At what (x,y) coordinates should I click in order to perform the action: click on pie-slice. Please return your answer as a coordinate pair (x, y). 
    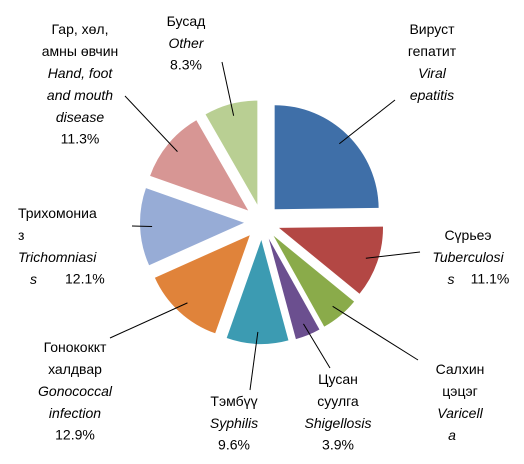
    Looking at the image, I should click on (327, 157).